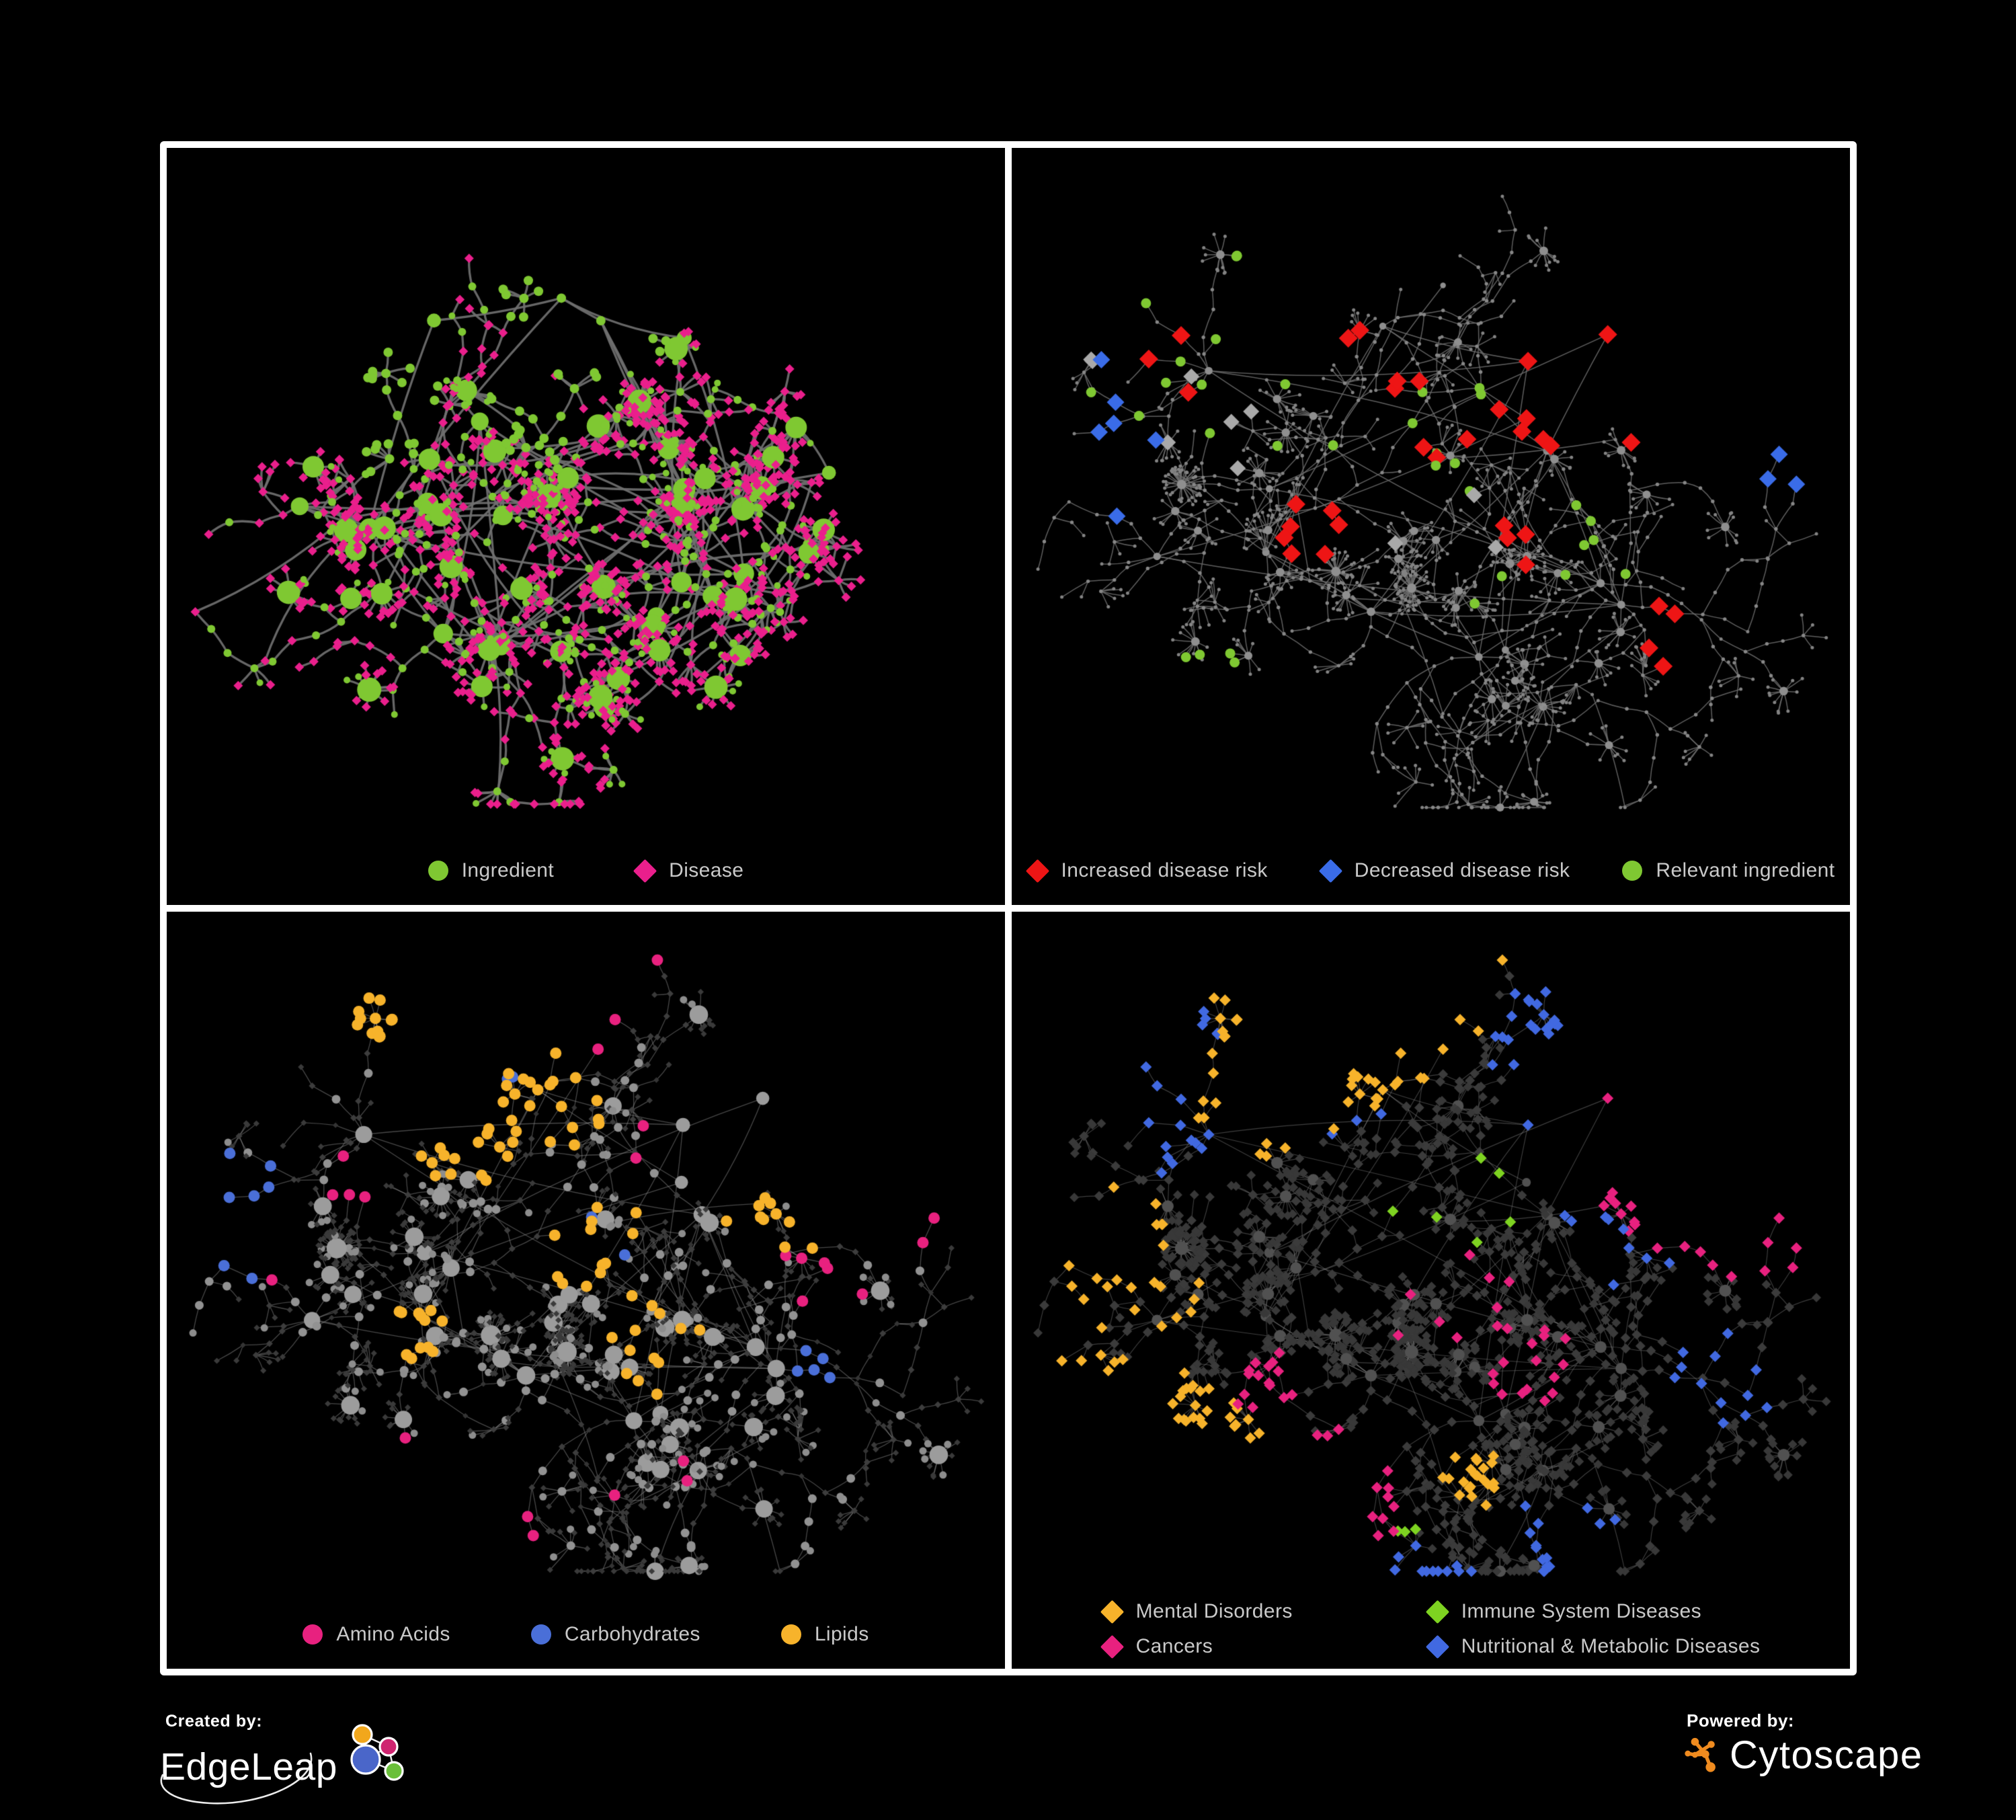  I want to click on legend-item: Decreased disease risk, so click(1444, 871).